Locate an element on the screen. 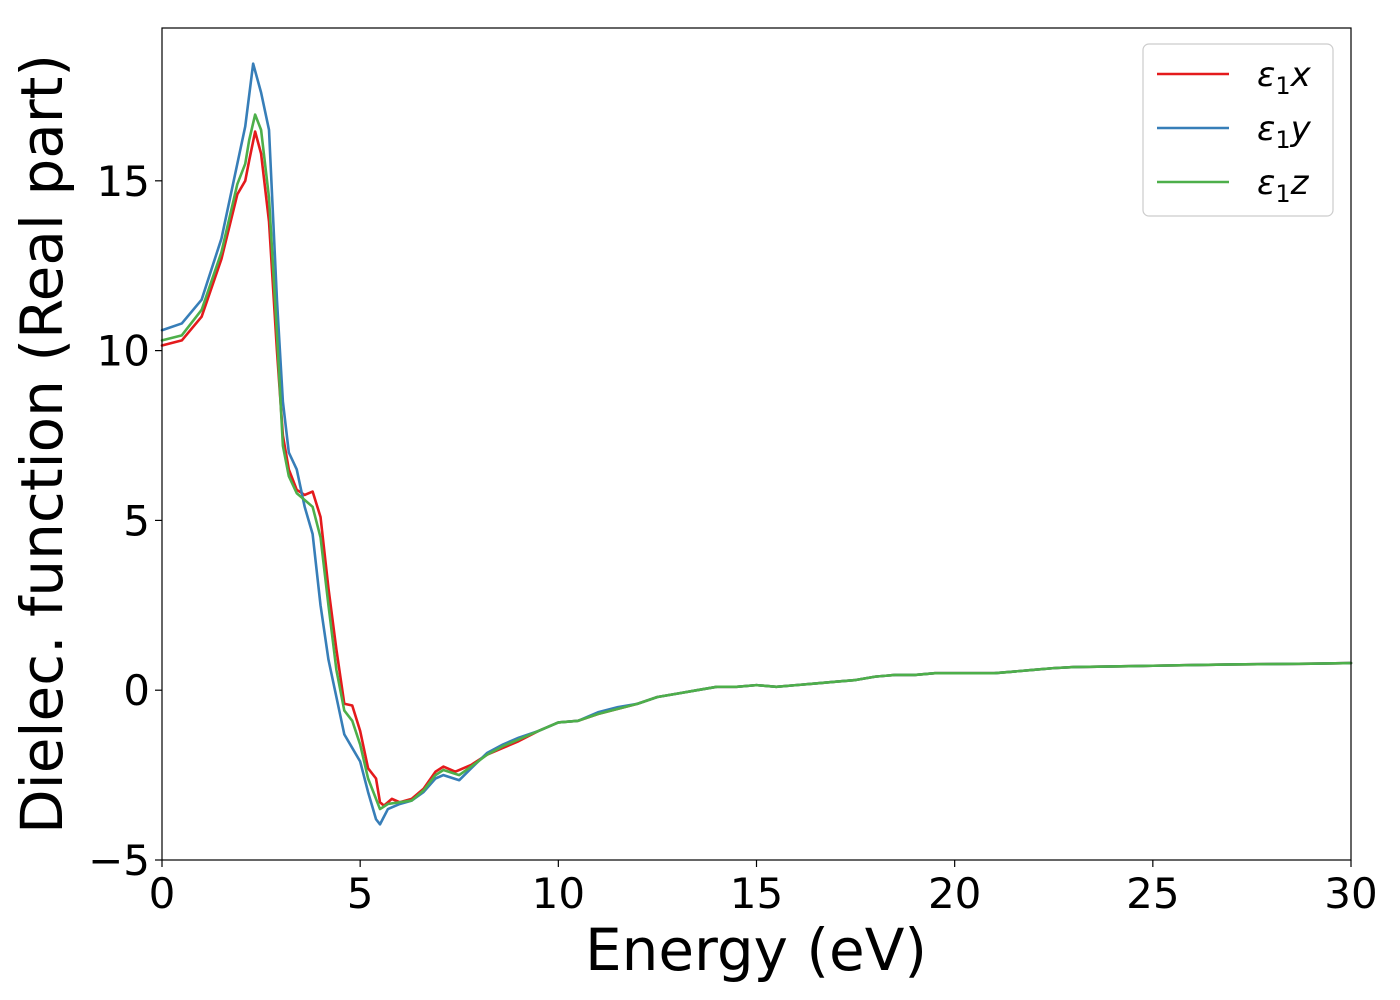 This screenshot has width=1400, height=1000. legend-box is located at coordinates (1238, 130).